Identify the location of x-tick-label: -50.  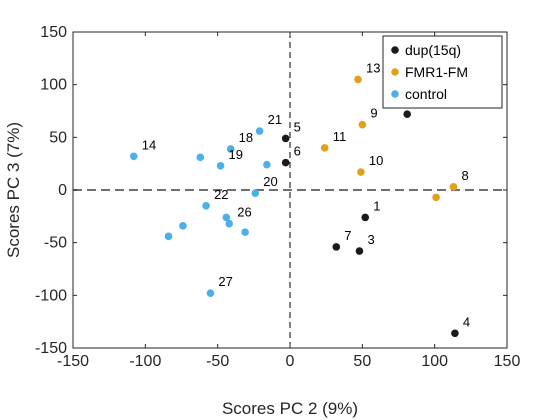
(217, 361).